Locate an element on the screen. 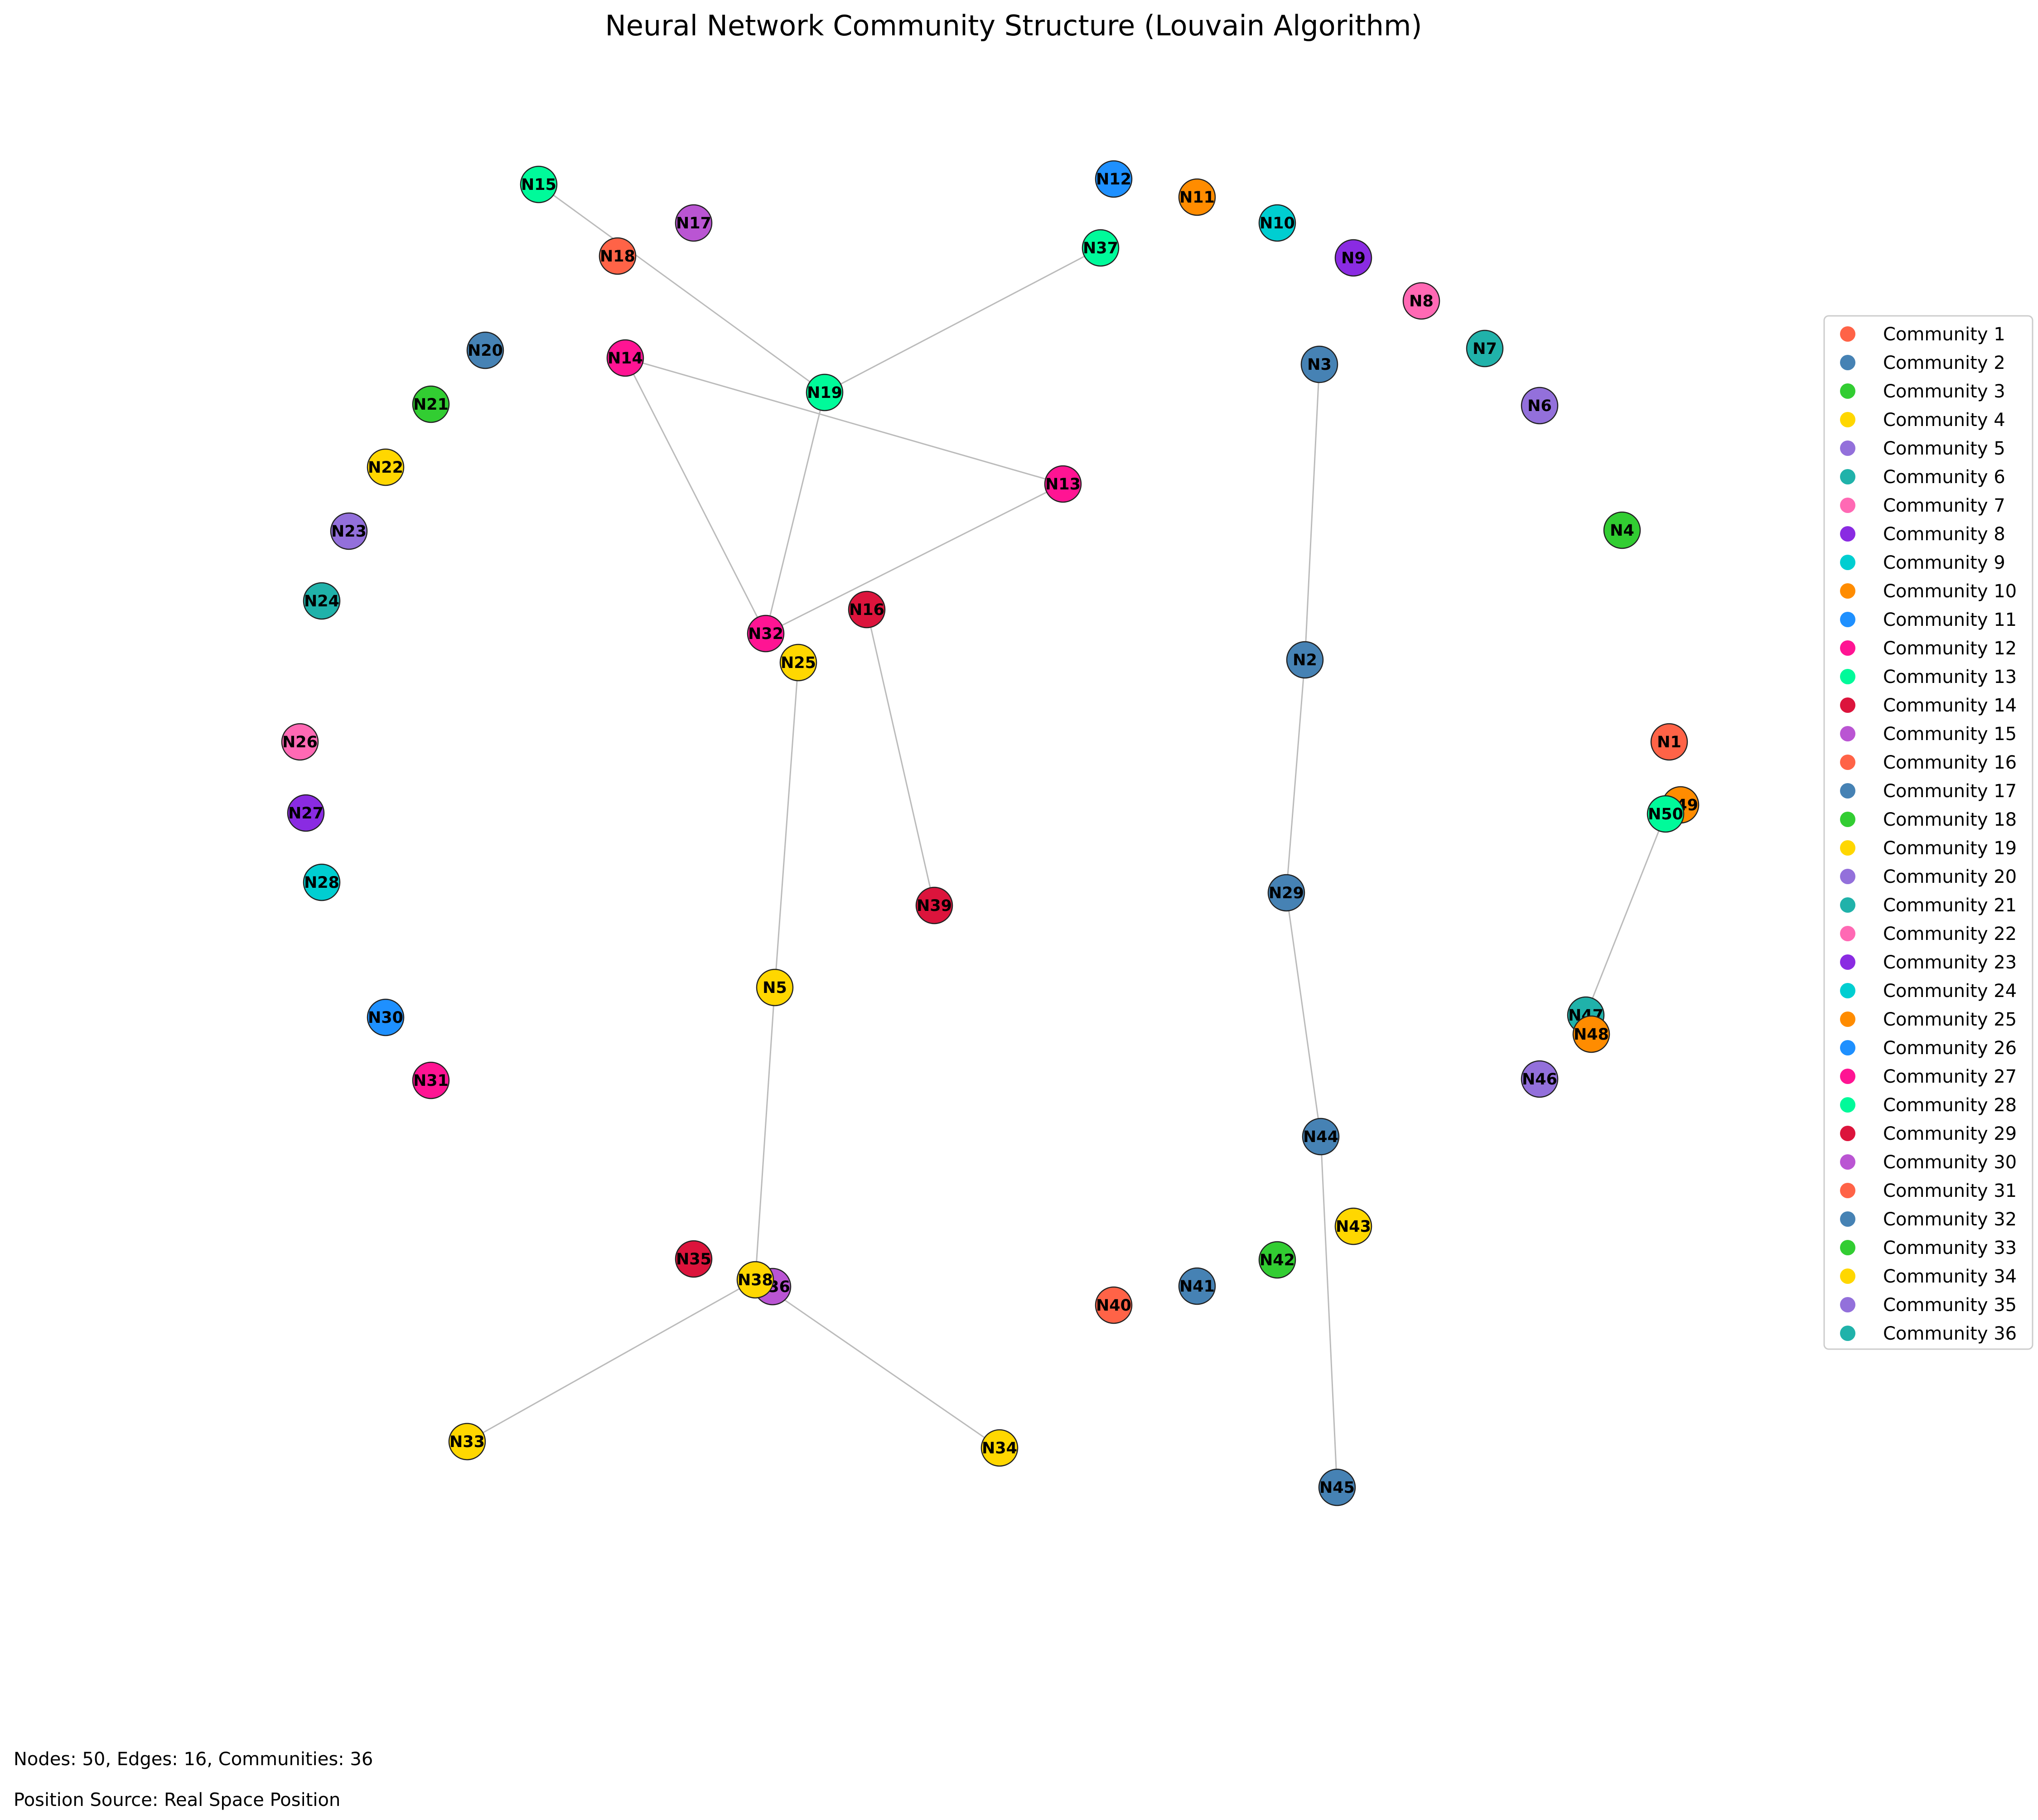  node-n41: N41 is located at coordinates (1197, 1286).